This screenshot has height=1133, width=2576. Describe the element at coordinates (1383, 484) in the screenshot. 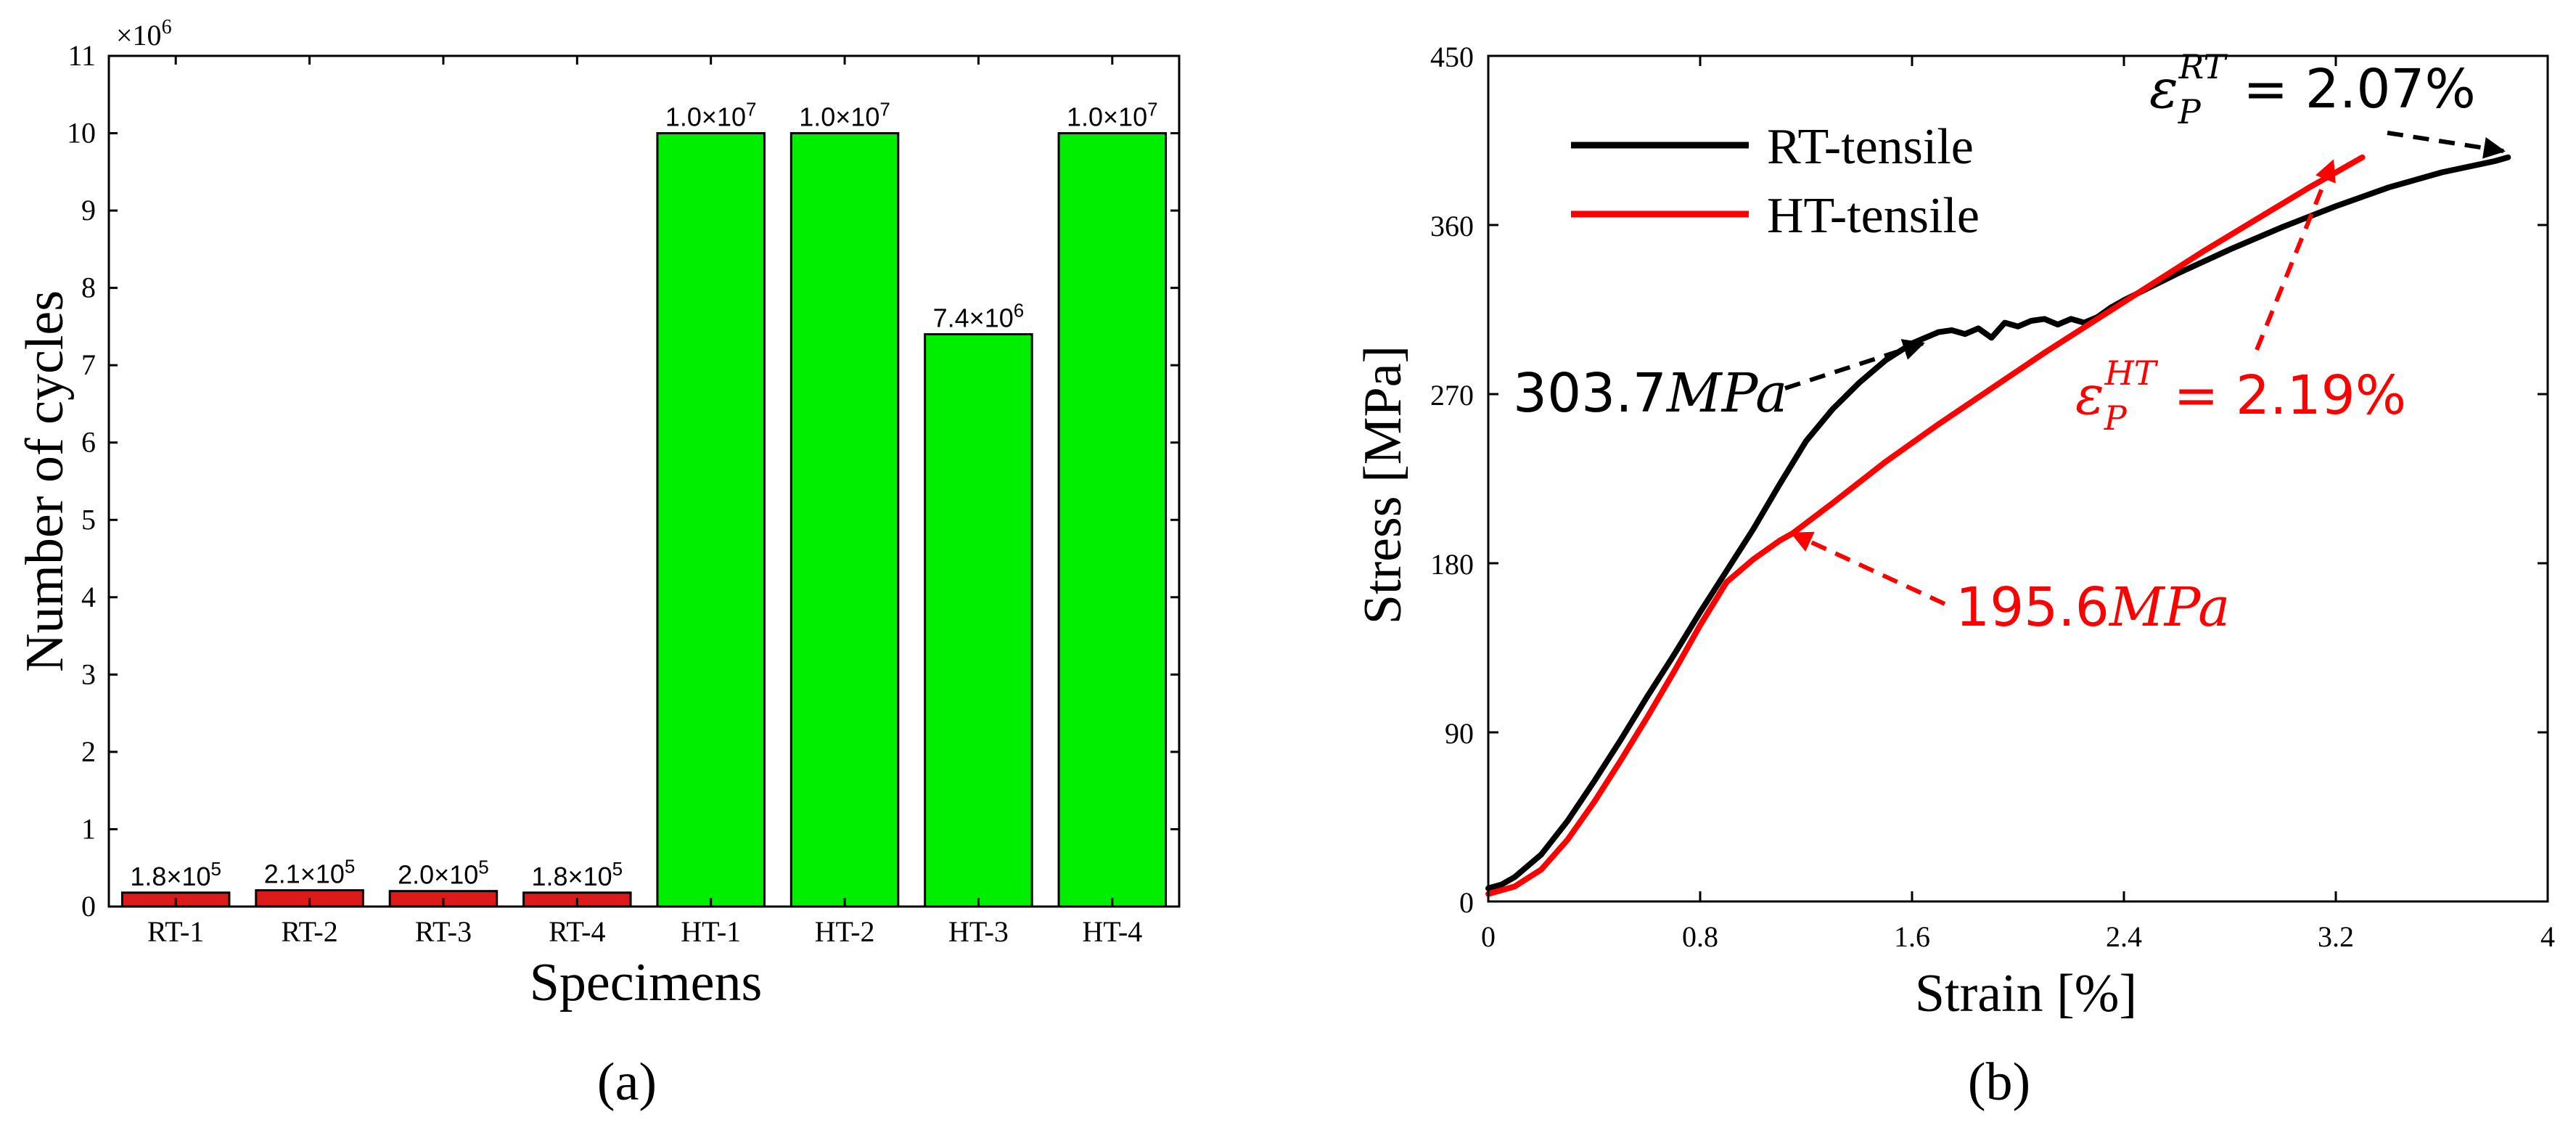

I see `y-axis-title: Stress [MPa]` at that location.